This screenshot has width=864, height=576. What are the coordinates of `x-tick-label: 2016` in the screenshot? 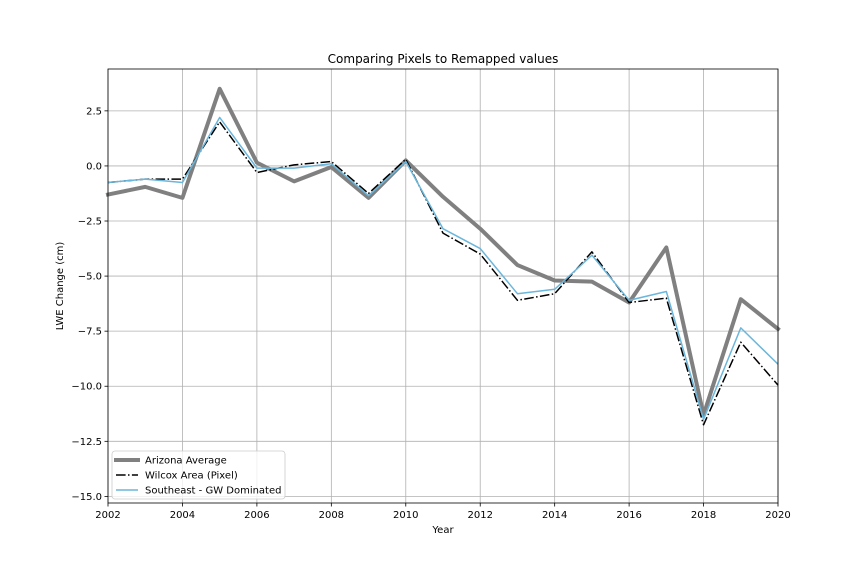 It's located at (628, 515).